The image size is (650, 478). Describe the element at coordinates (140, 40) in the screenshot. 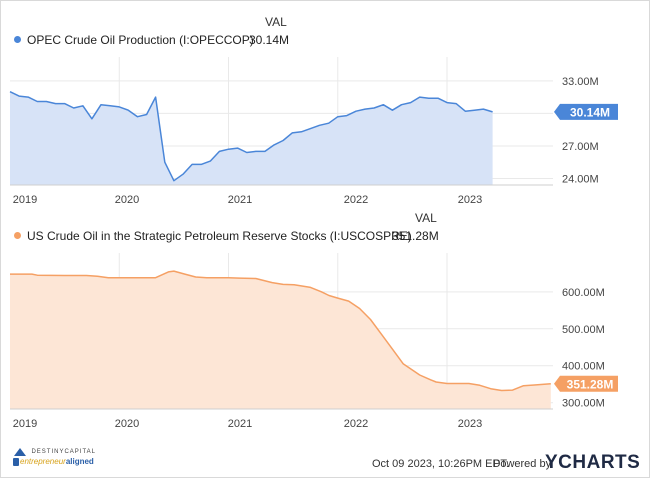

I see `legend-label-opec: OPEC Crude Oil Production (I:OPECCOP)` at that location.